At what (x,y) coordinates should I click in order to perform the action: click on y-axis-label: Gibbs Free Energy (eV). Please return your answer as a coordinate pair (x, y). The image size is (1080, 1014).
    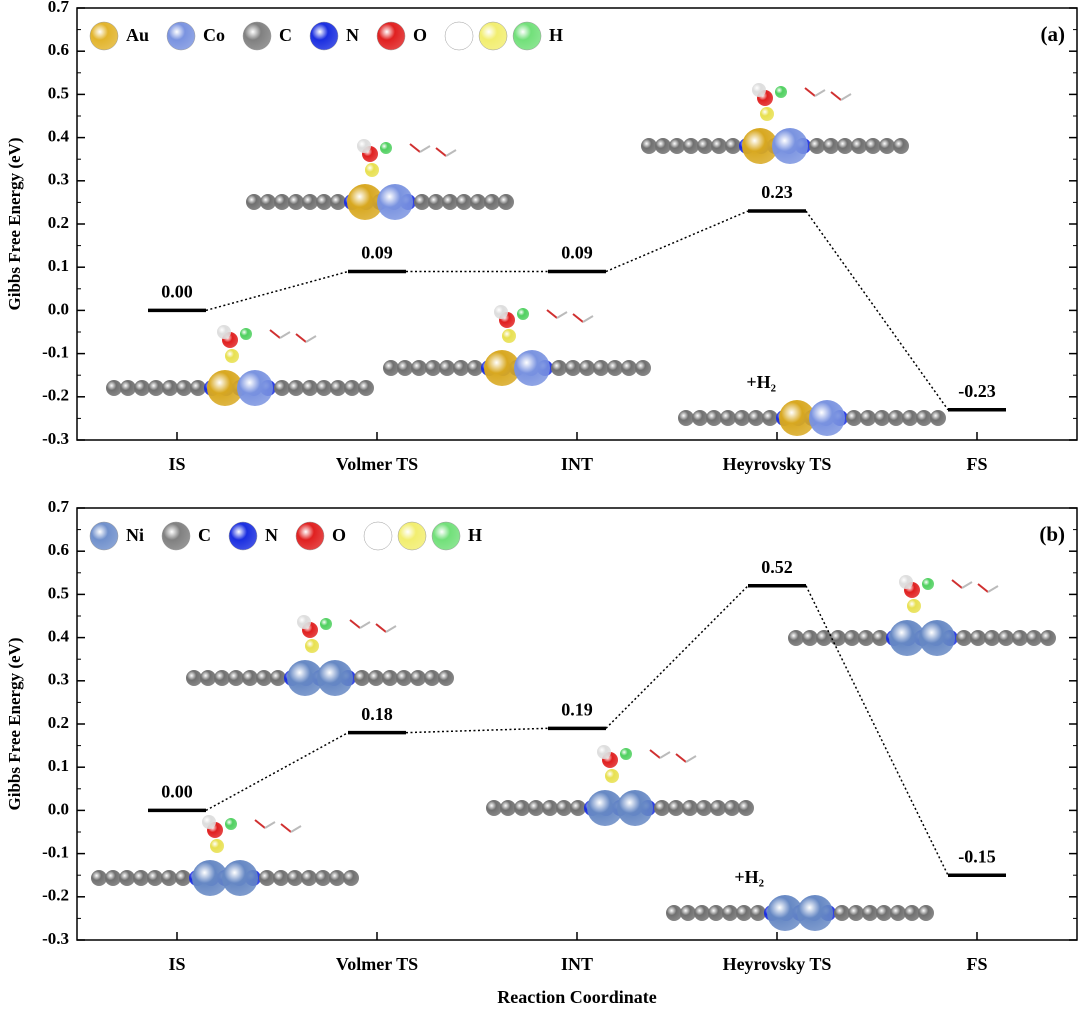
    Looking at the image, I should click on (14, 724).